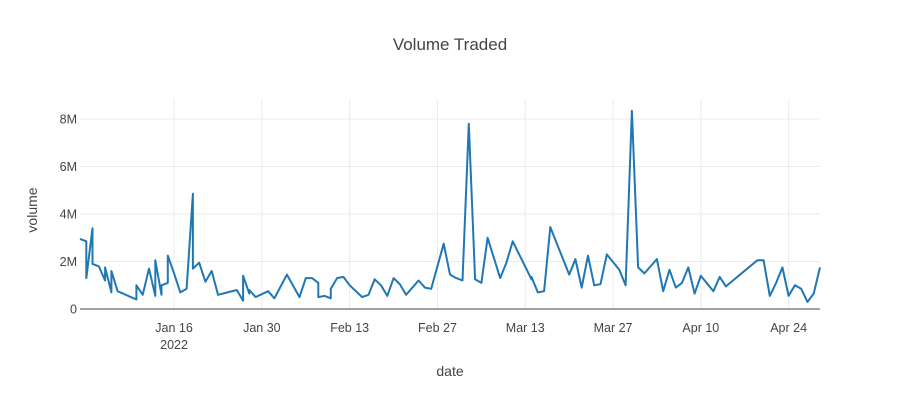  I want to click on x-tick-label: Apr 10, so click(700, 328).